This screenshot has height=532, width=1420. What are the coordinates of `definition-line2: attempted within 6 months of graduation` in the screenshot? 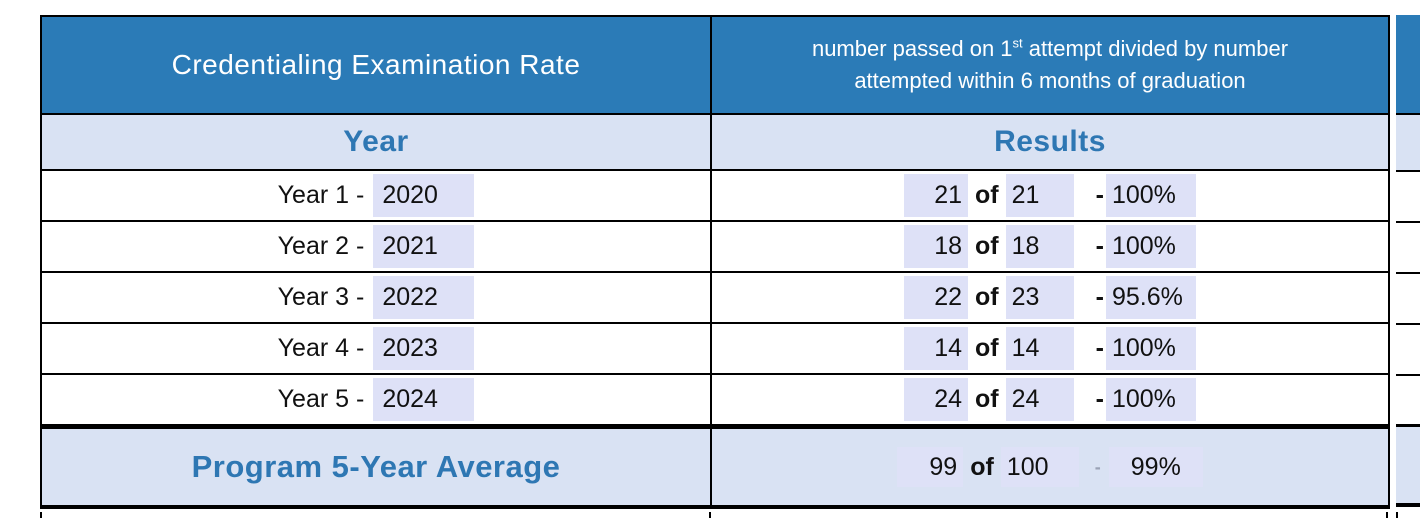 It's located at (1050, 80).